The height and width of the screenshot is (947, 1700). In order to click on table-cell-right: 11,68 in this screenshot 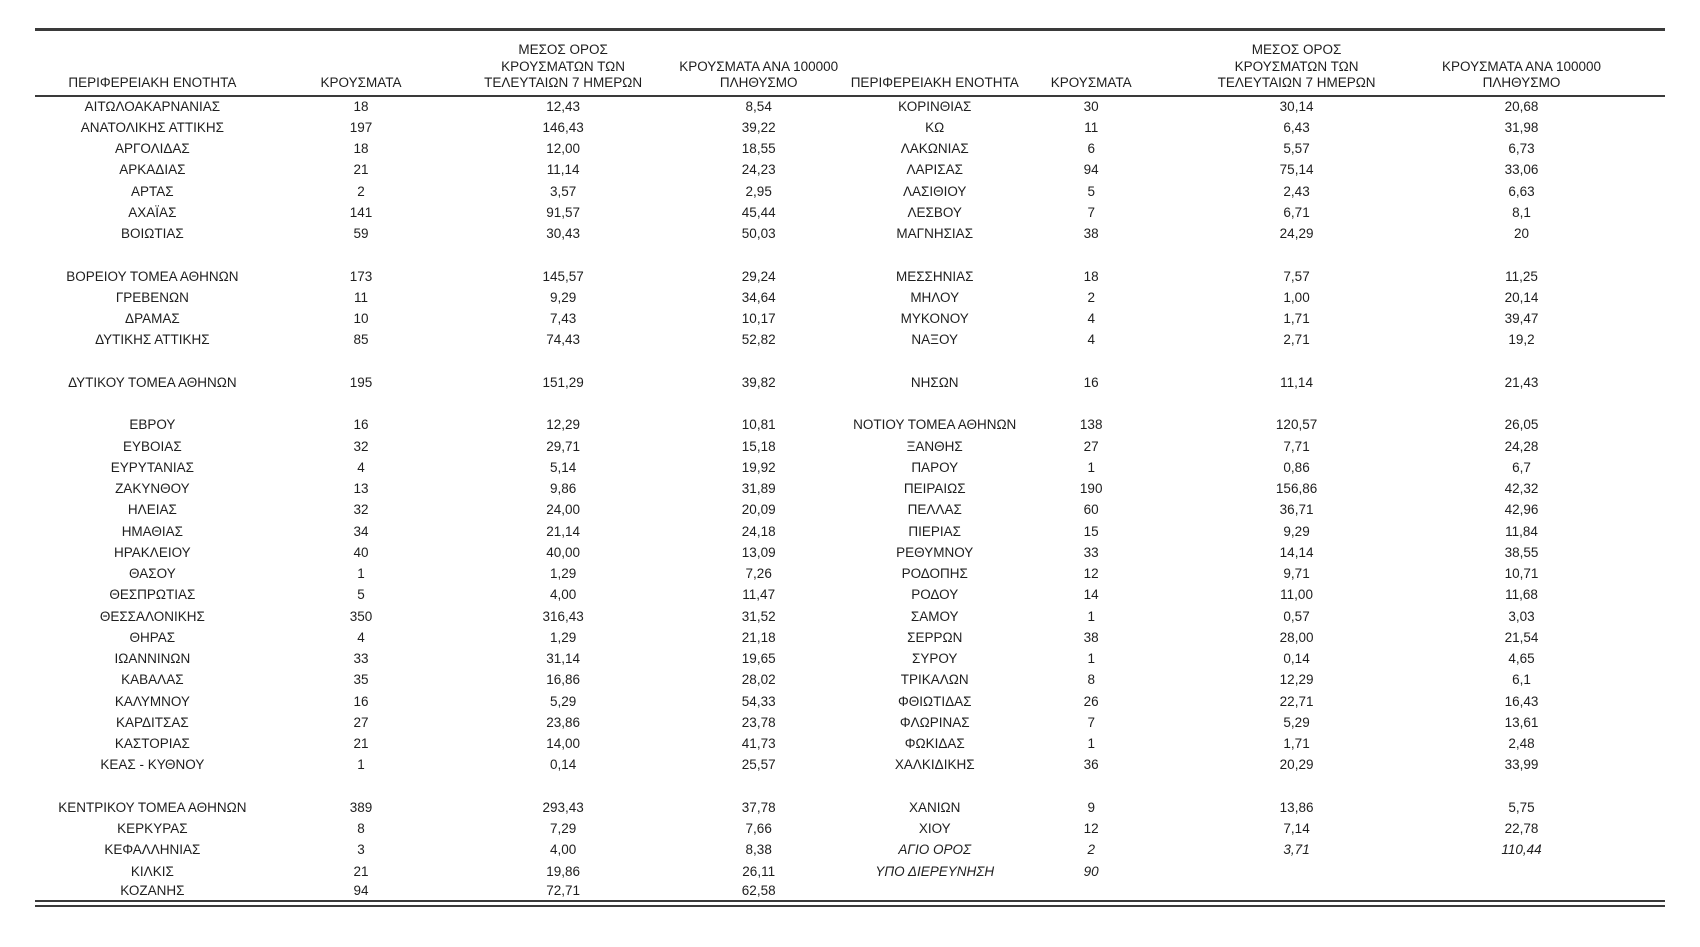, I will do `click(1521, 595)`.